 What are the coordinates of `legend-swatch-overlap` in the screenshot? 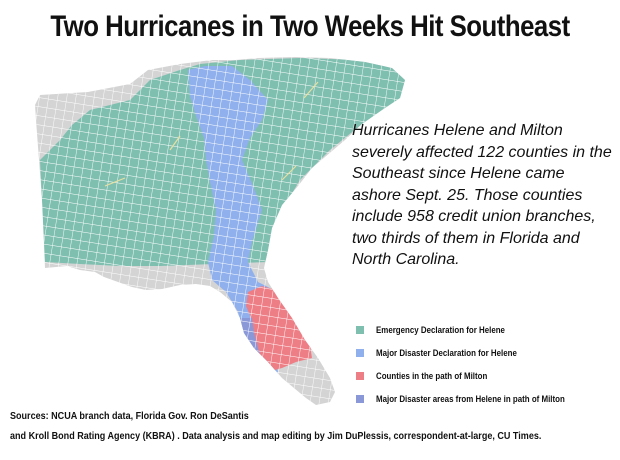 It's located at (360, 399).